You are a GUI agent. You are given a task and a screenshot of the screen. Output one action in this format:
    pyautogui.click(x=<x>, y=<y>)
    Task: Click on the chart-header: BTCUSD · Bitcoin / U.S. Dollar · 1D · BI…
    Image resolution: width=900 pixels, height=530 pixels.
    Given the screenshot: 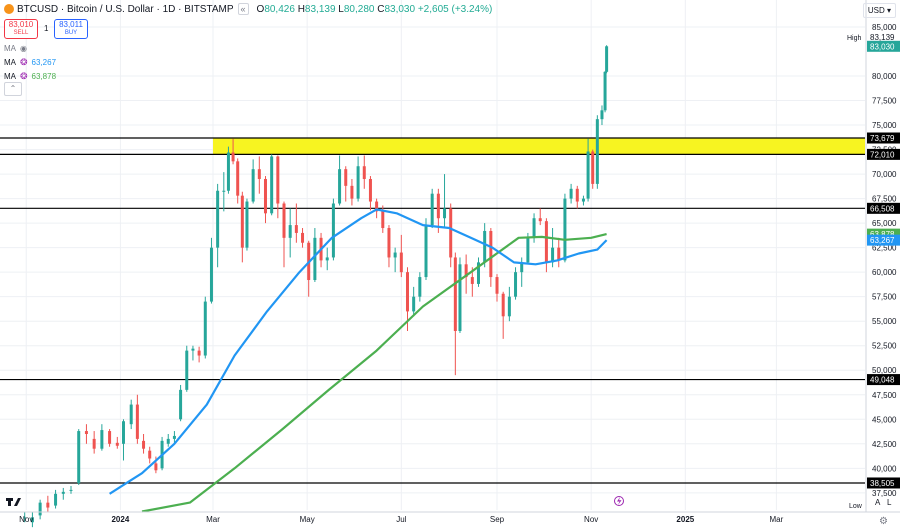 What is the action you would take?
    pyautogui.click(x=246, y=9)
    